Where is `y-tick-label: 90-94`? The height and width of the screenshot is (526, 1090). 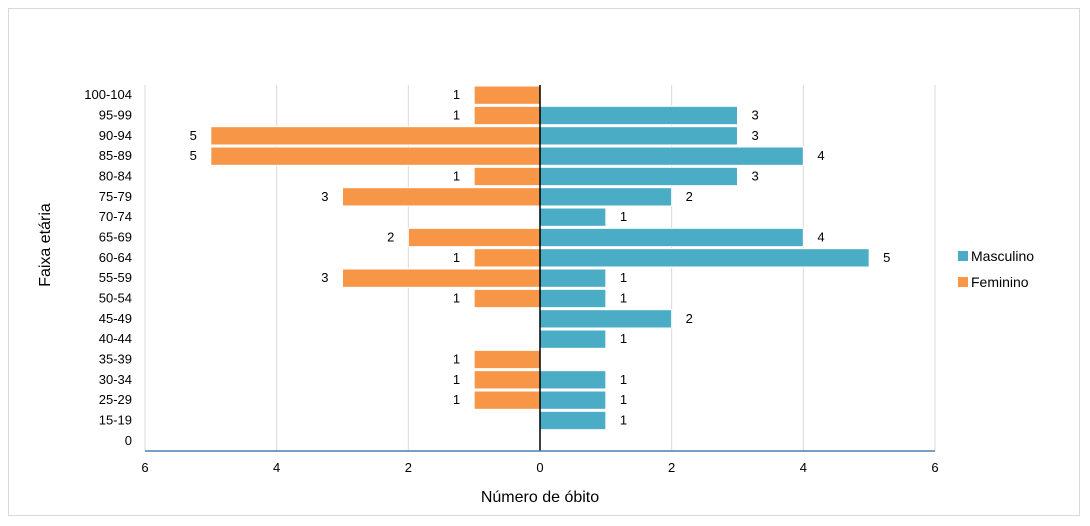 y-tick-label: 90-94 is located at coordinates (115, 135).